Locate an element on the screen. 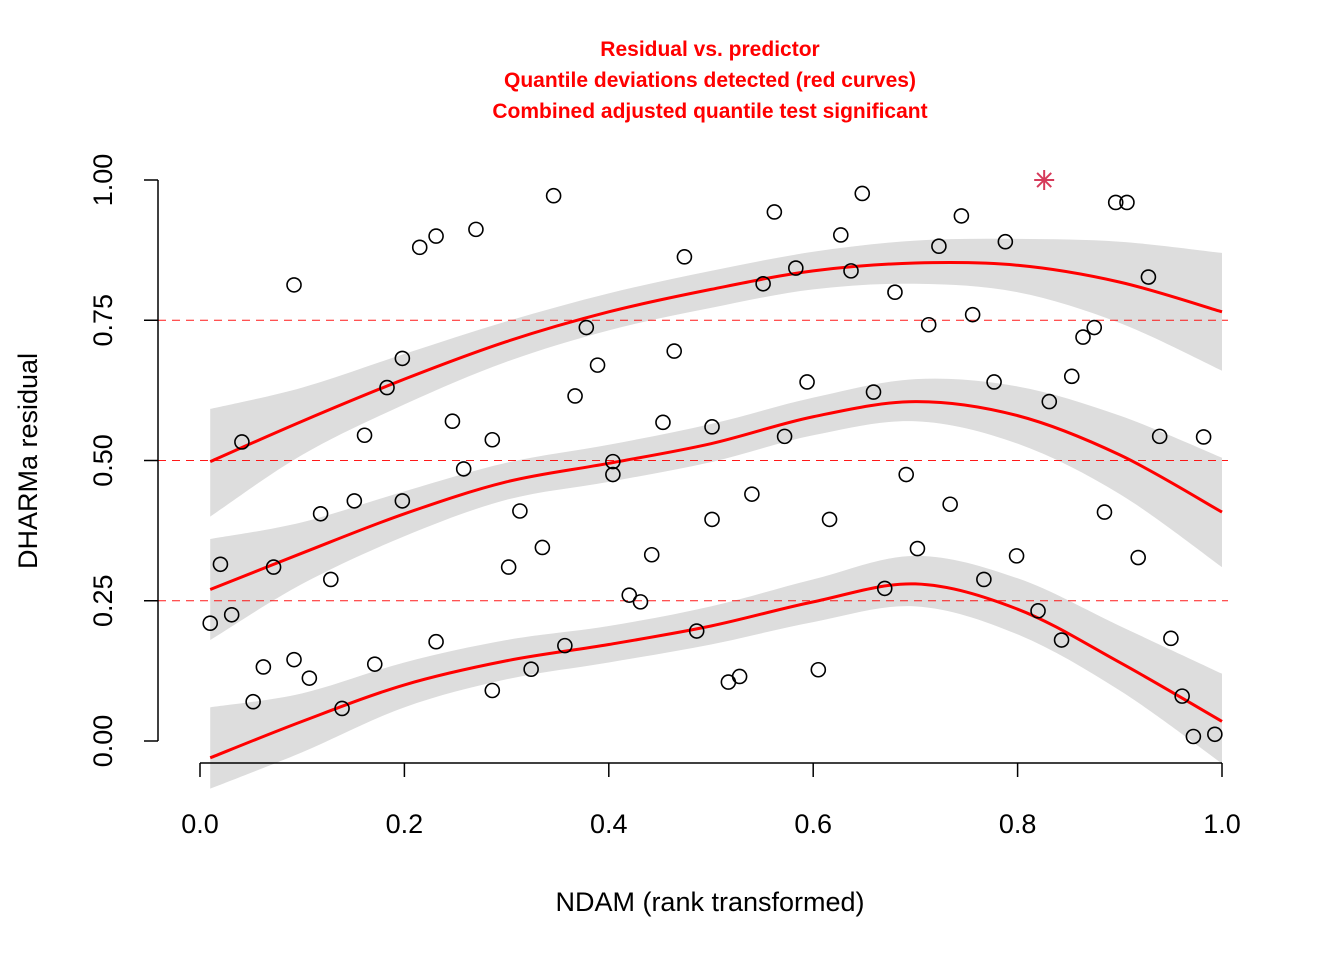  x-tick-label: 0.0 is located at coordinates (200, 824).